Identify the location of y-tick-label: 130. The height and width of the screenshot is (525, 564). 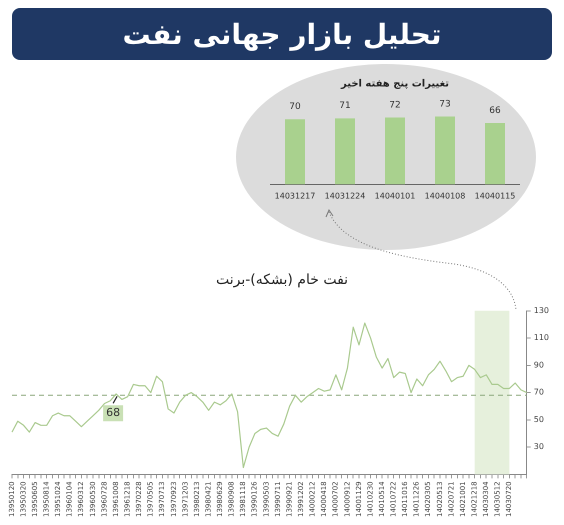
(542, 310).